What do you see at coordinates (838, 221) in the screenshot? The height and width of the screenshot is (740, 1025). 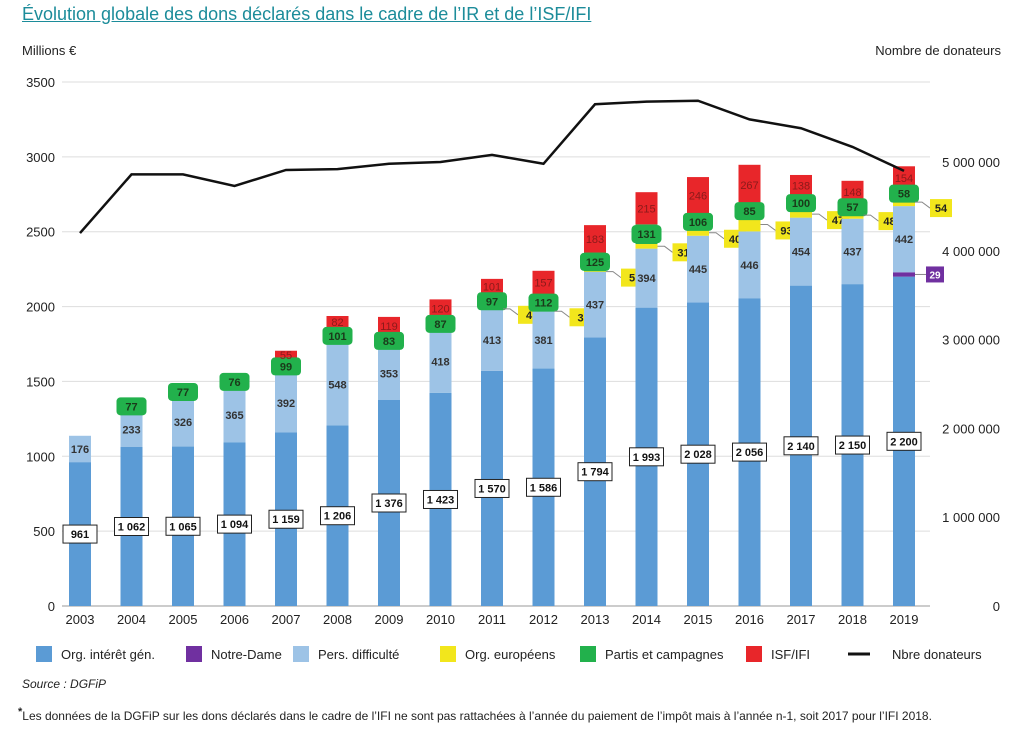 I see `data-label: 47` at bounding box center [838, 221].